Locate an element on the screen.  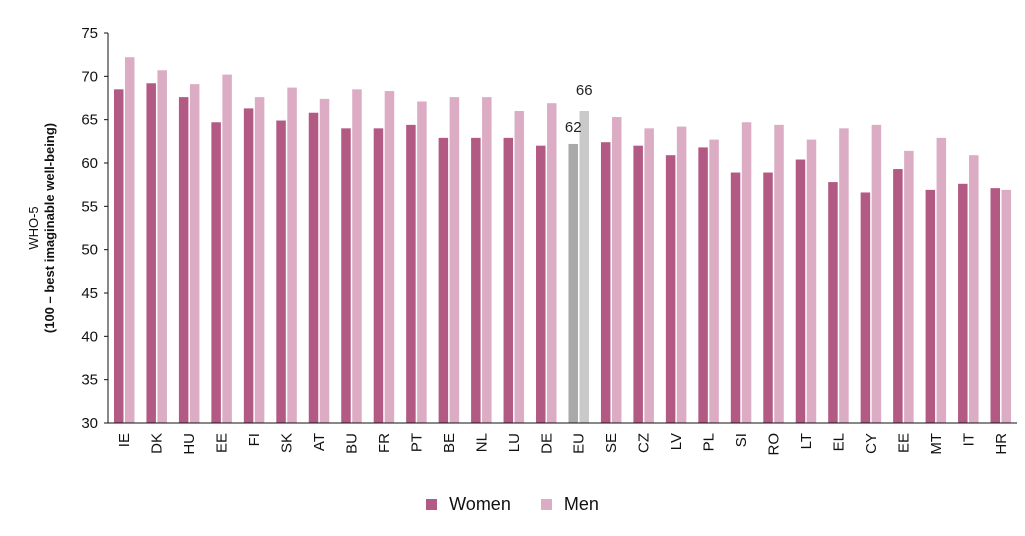
y-tick-label: 35 is located at coordinates (89, 380).